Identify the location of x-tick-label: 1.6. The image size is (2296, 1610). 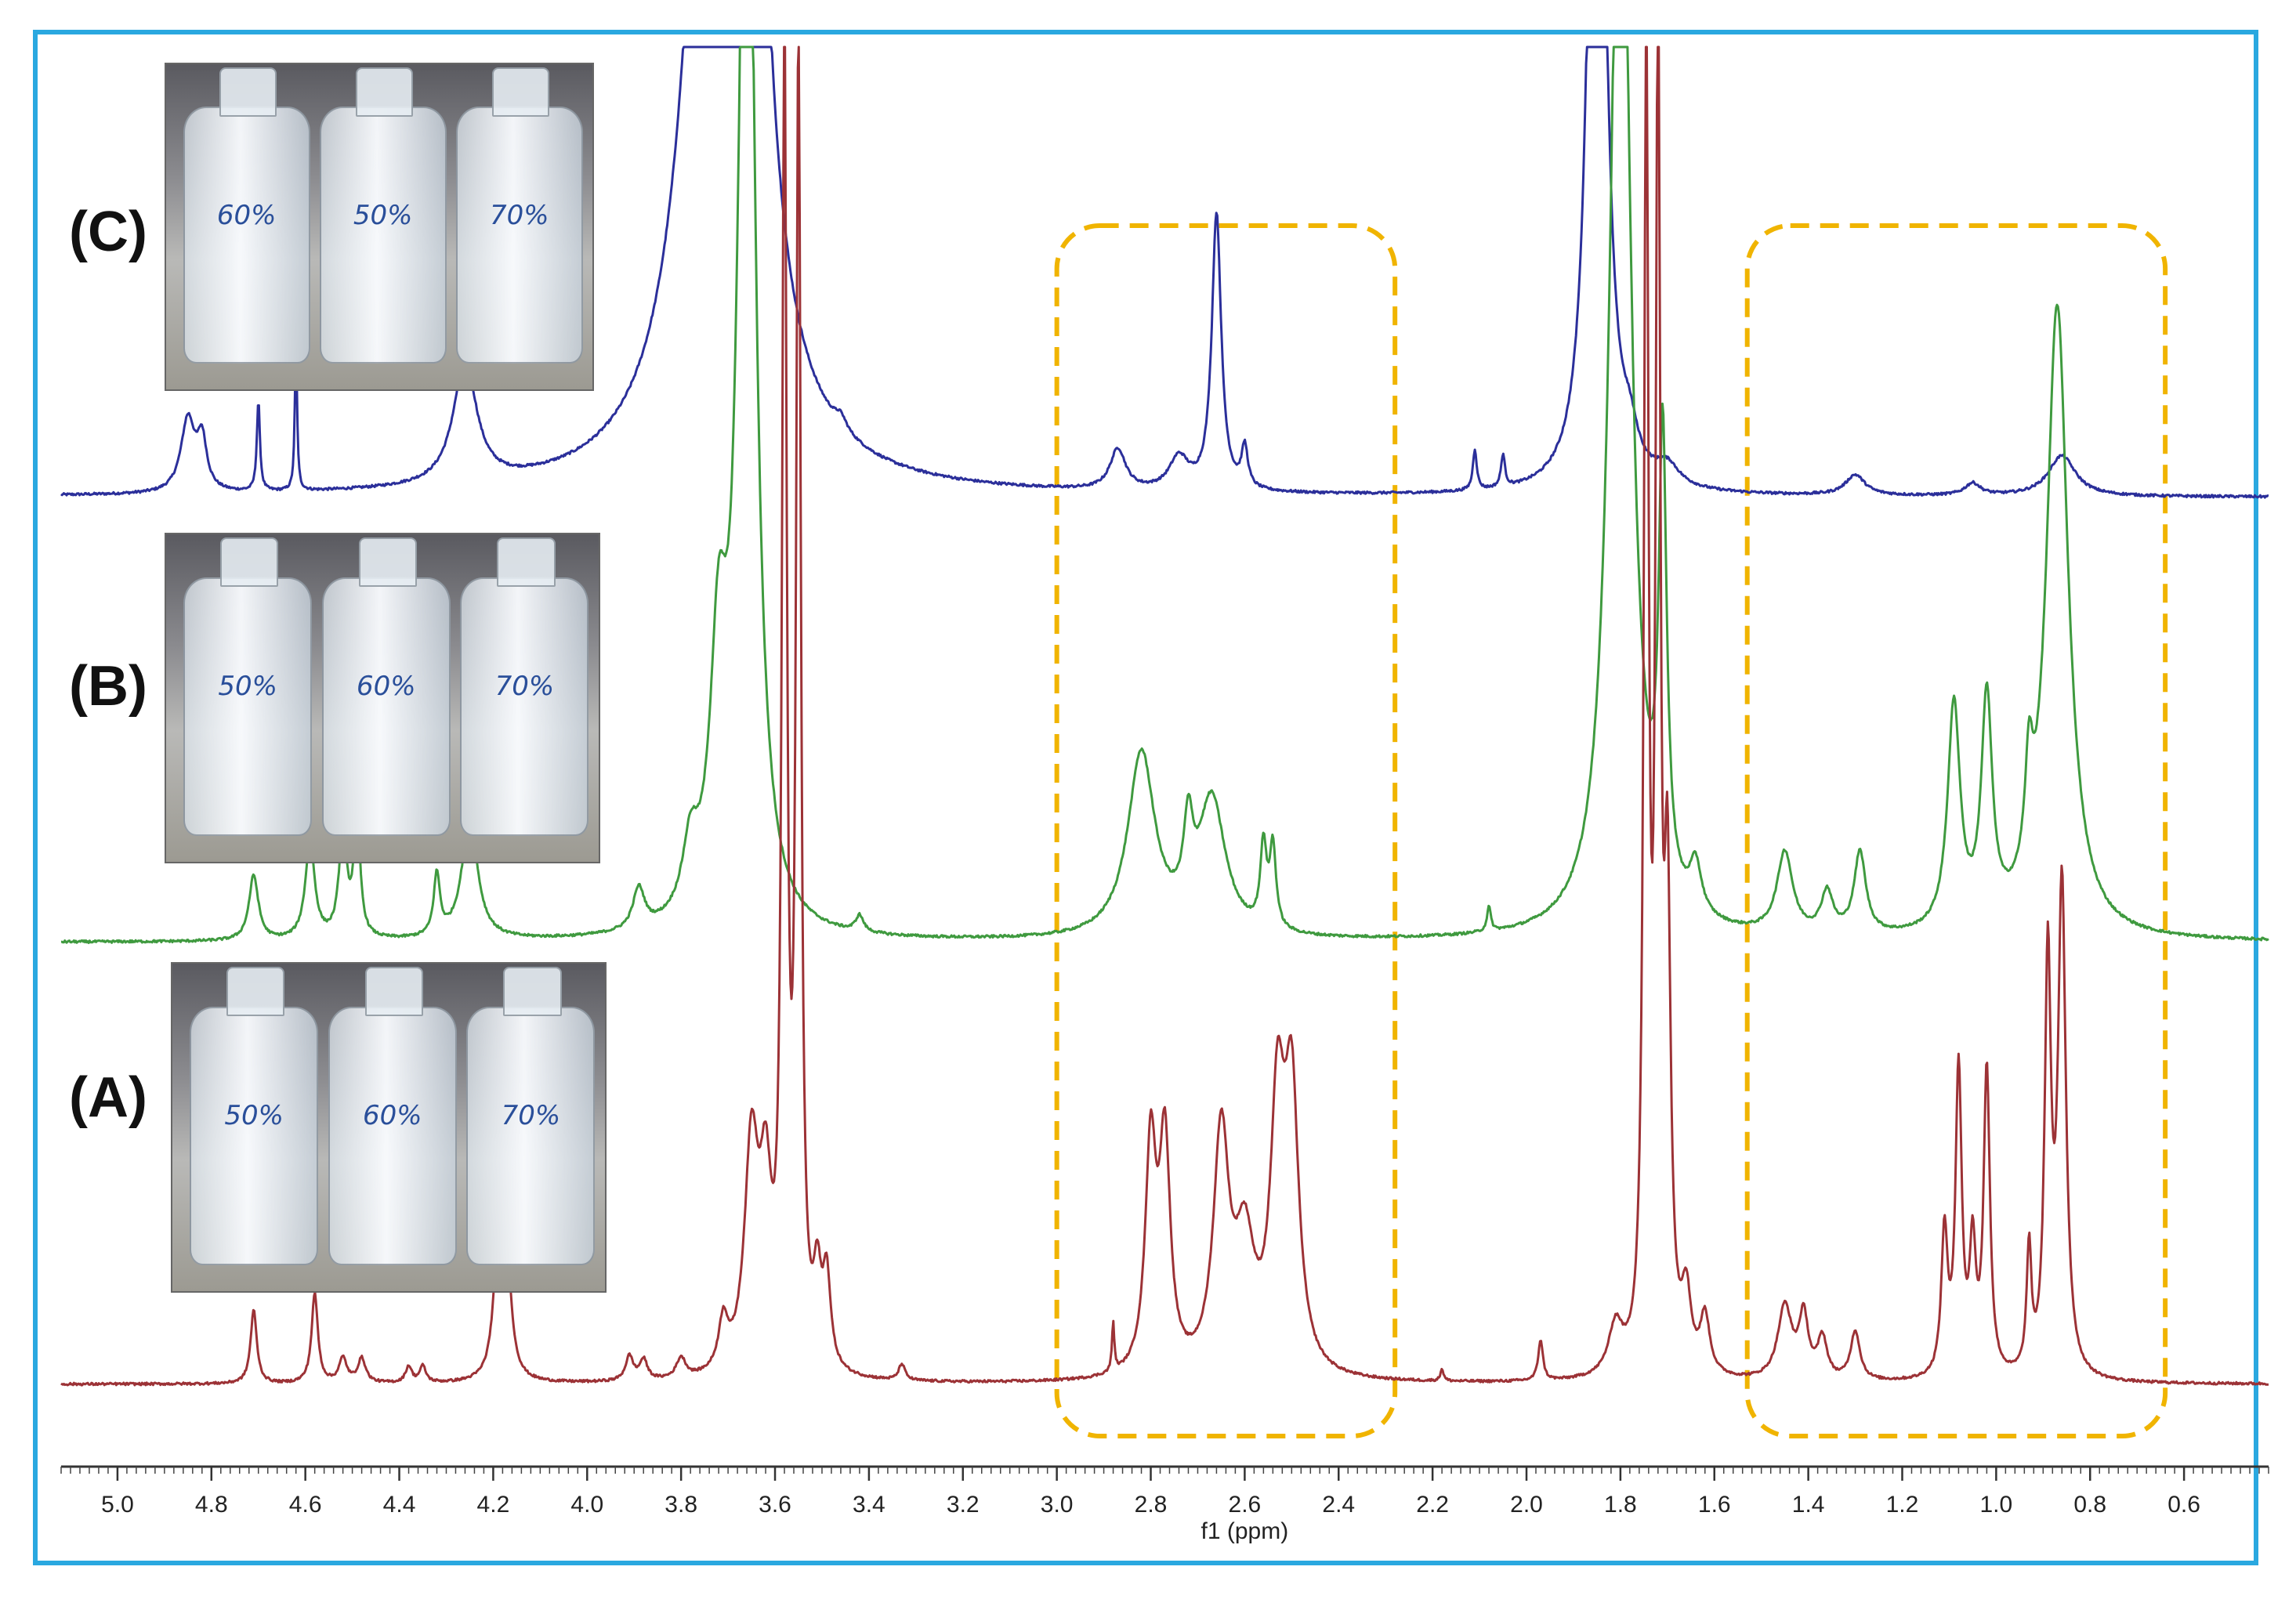
(1714, 1505).